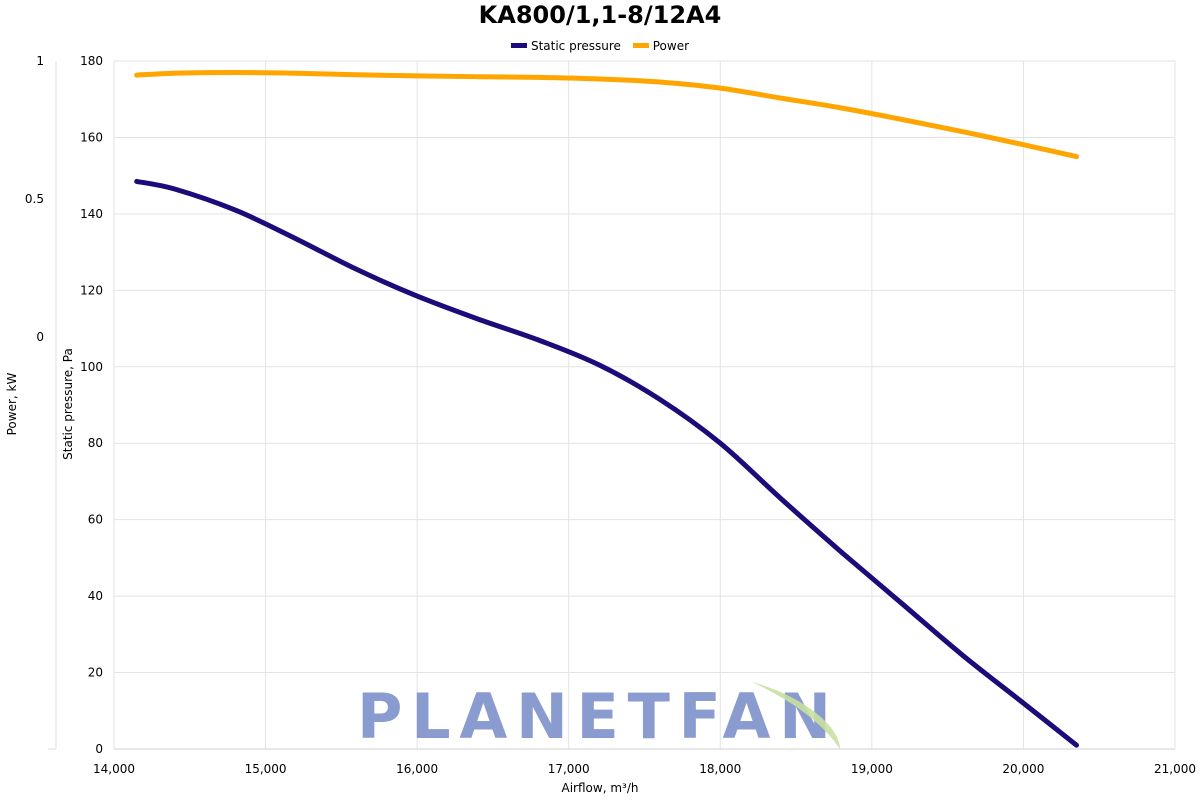  Describe the element at coordinates (600, 15) in the screenshot. I see `chart-title: KA800/1,1-8/12A4` at that location.